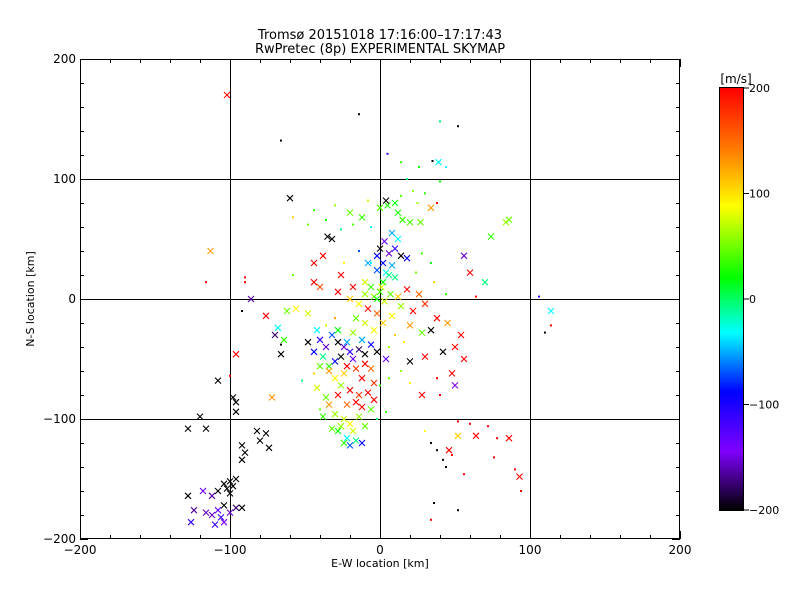 The width and height of the screenshot is (800, 604). I want to click on colorbar-tick-label: 200, so click(759, 88).